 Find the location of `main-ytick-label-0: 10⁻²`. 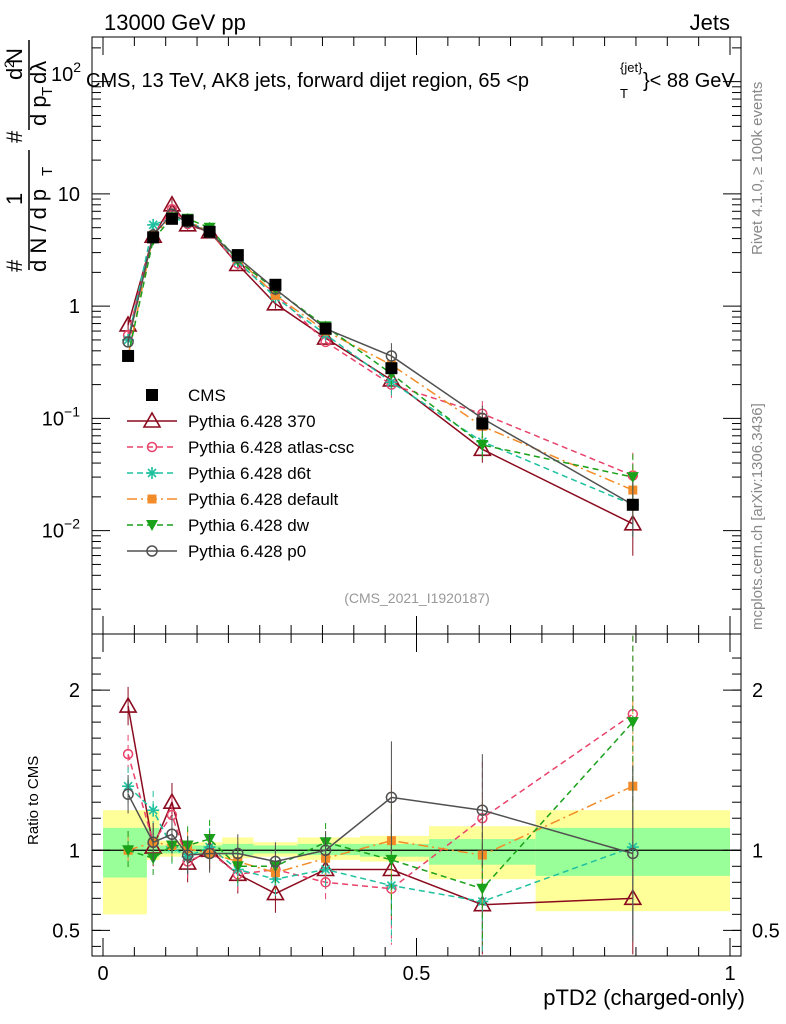

main-ytick-label-0: 10⁻² is located at coordinates (61, 529).